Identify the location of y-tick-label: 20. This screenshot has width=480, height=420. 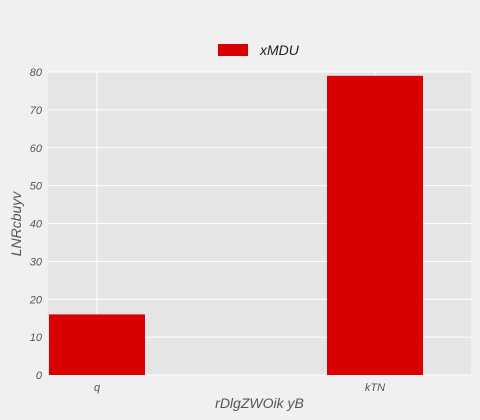
(36, 300).